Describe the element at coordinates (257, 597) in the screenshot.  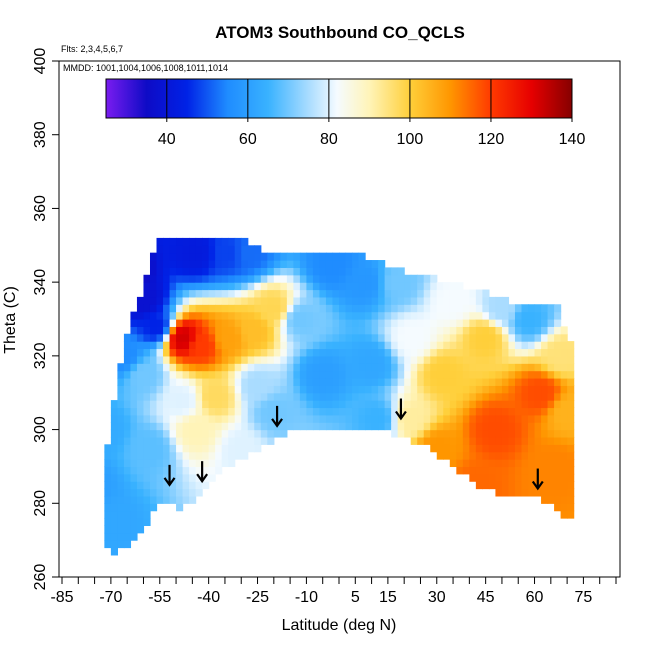
I see `x-tick-label: -25` at that location.